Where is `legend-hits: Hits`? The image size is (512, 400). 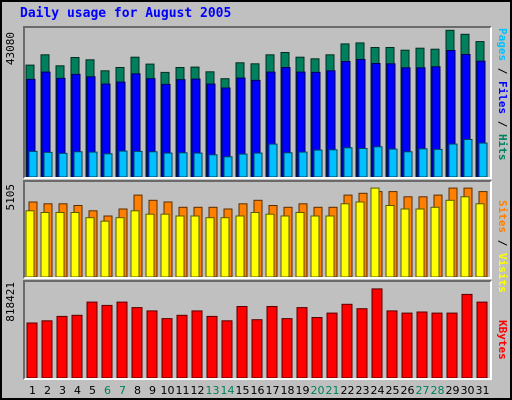
legend-hits: Hits is located at coordinates (502, 147).